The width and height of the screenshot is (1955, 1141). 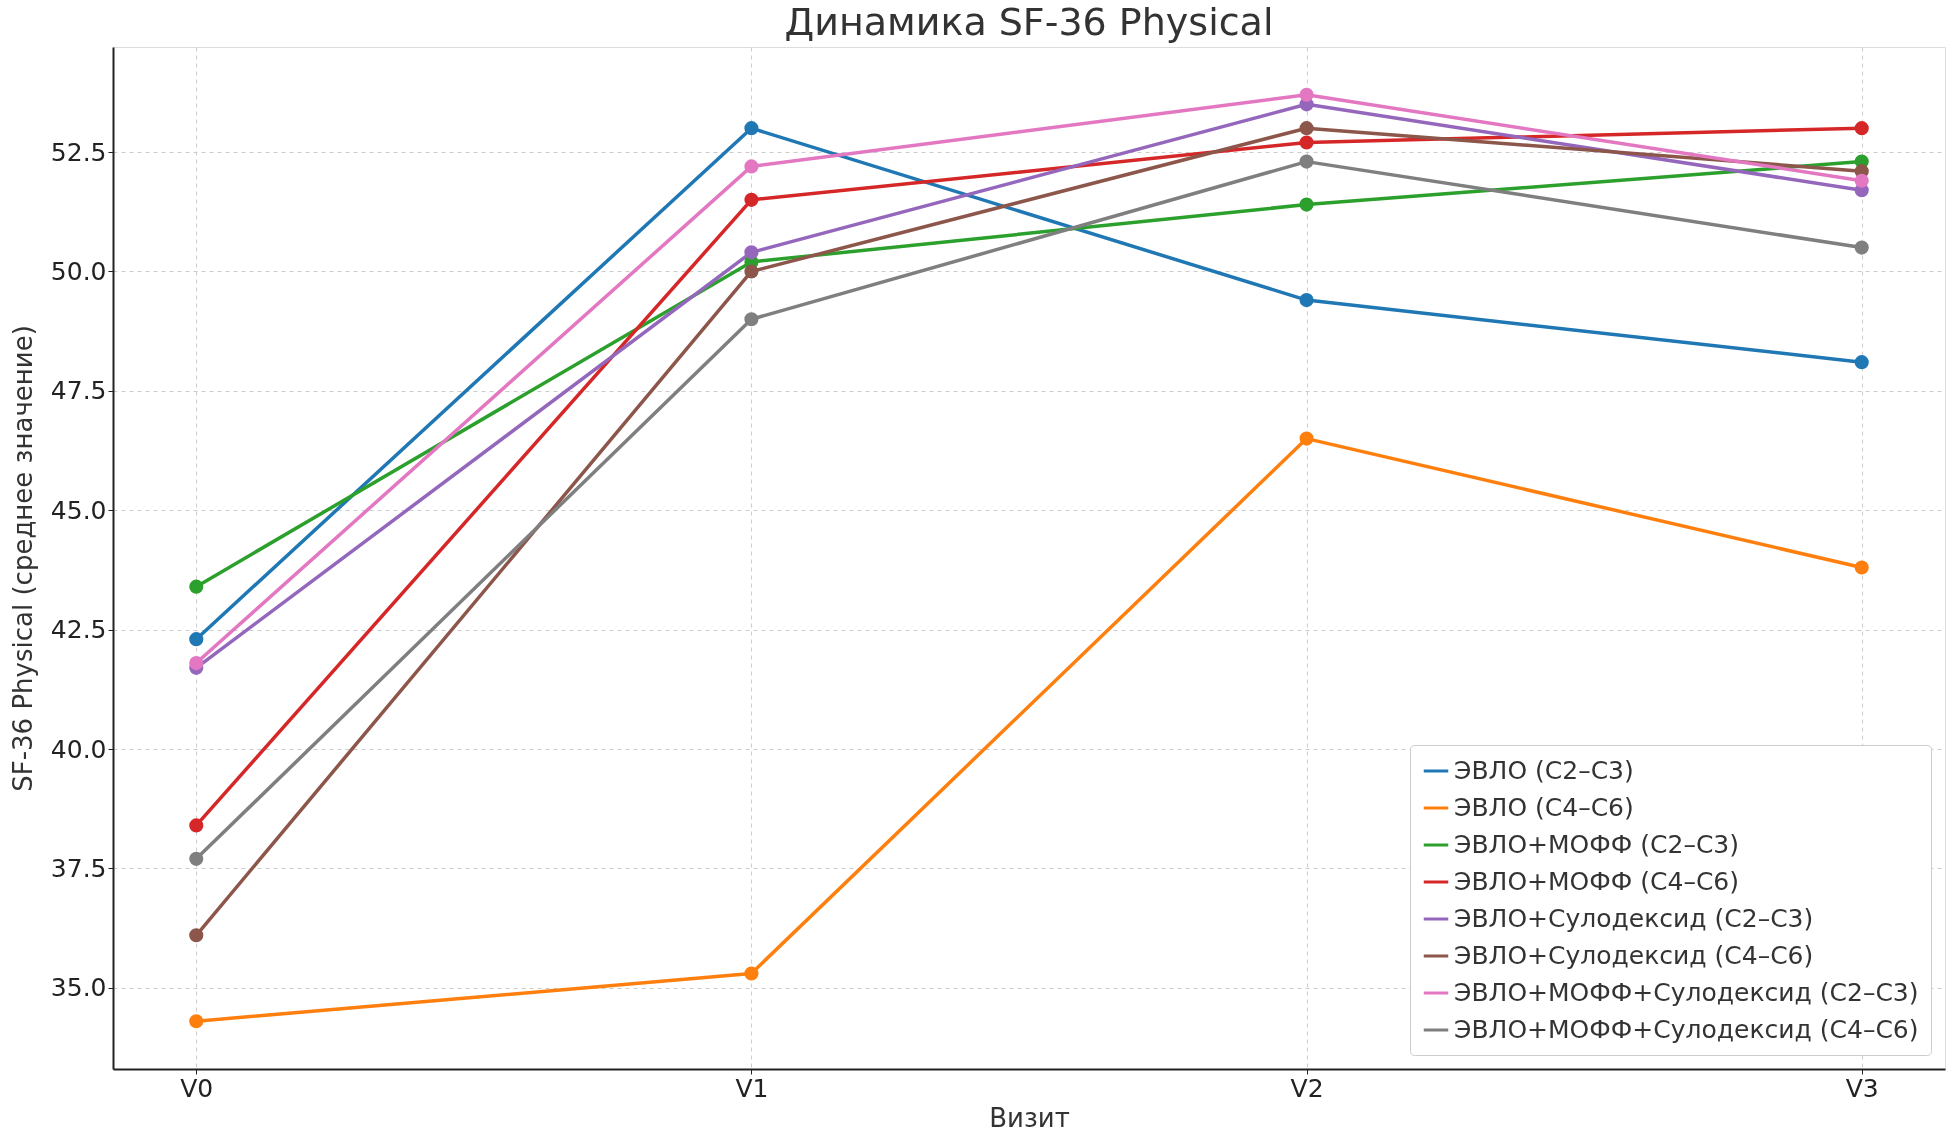 I want to click on chart-title: Динамика SF-36 Physical, so click(x=1029, y=22).